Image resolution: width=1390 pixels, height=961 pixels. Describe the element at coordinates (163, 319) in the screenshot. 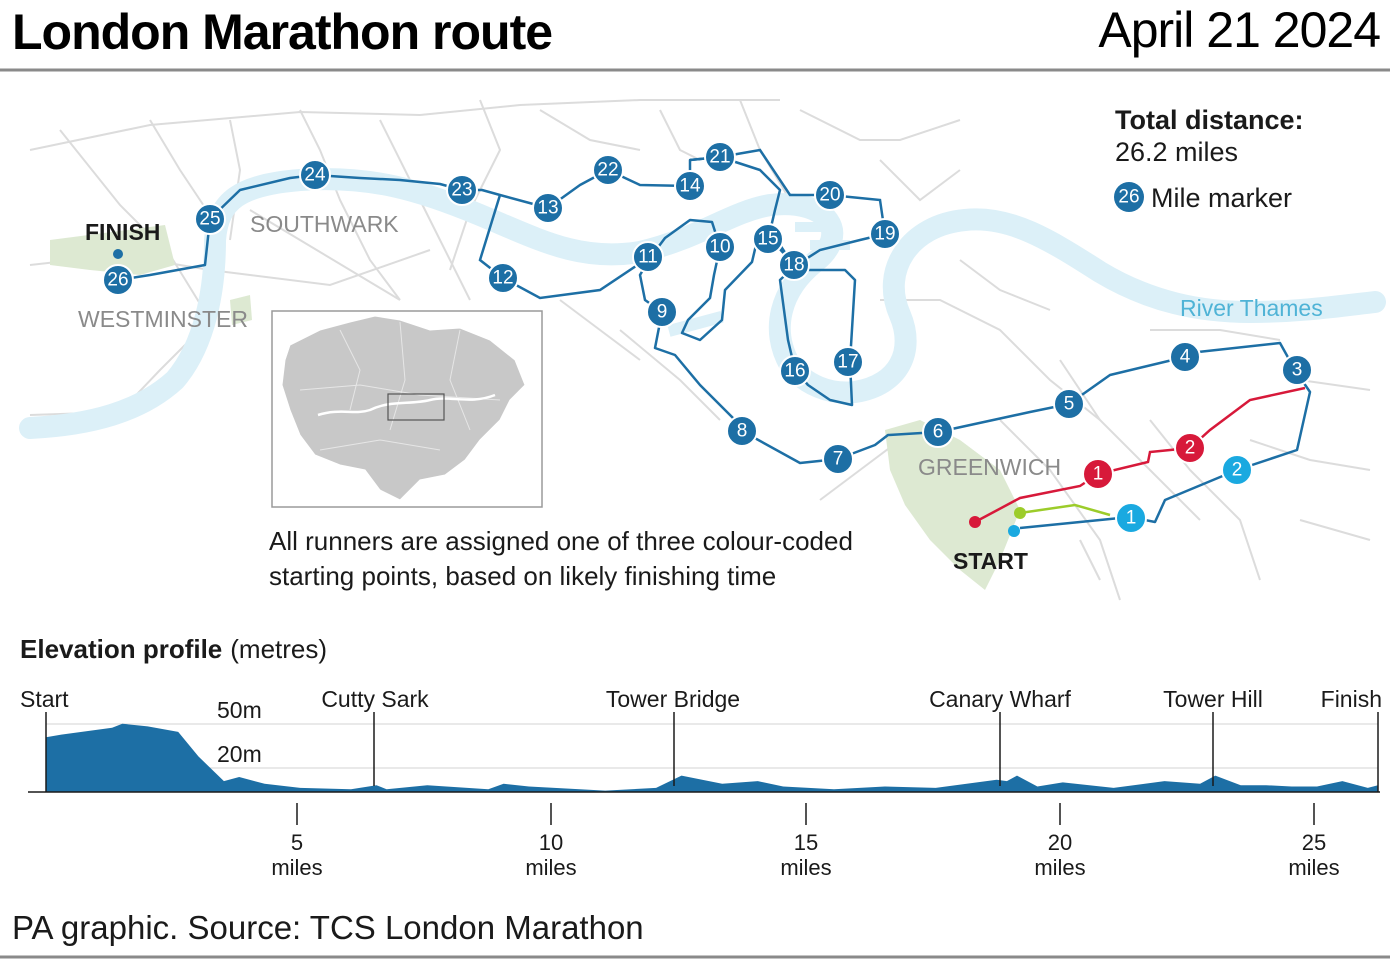

I see `westminster-label: WESTMINSTER` at that location.